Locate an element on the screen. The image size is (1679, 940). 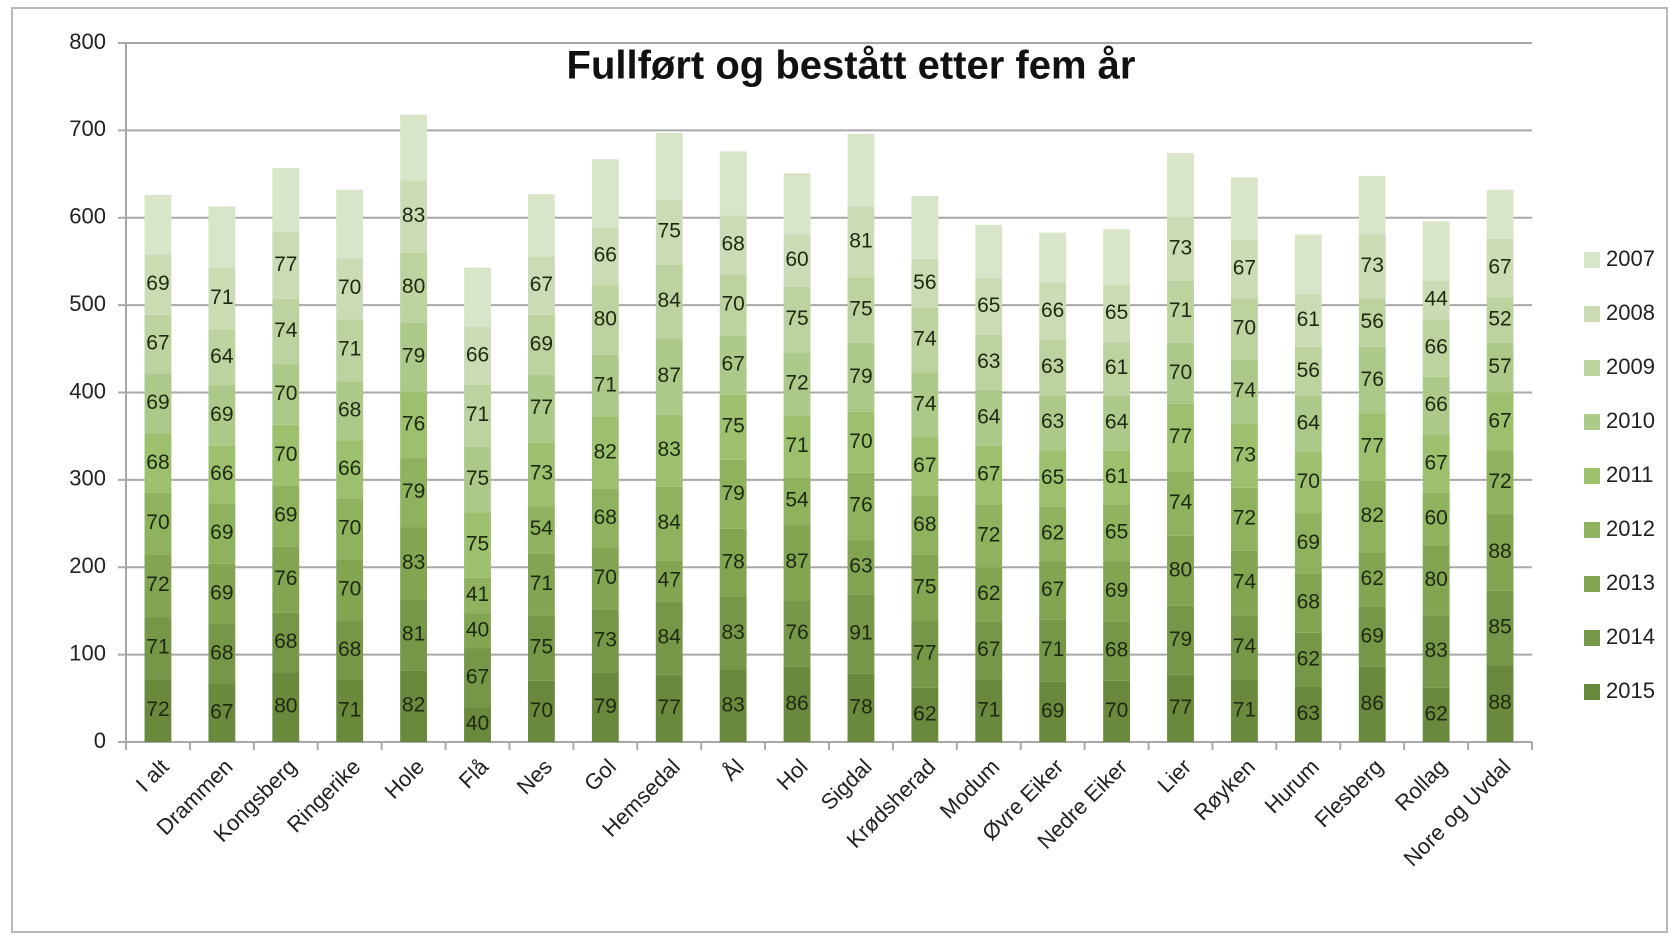
data-label: 67 is located at coordinates (541, 284).